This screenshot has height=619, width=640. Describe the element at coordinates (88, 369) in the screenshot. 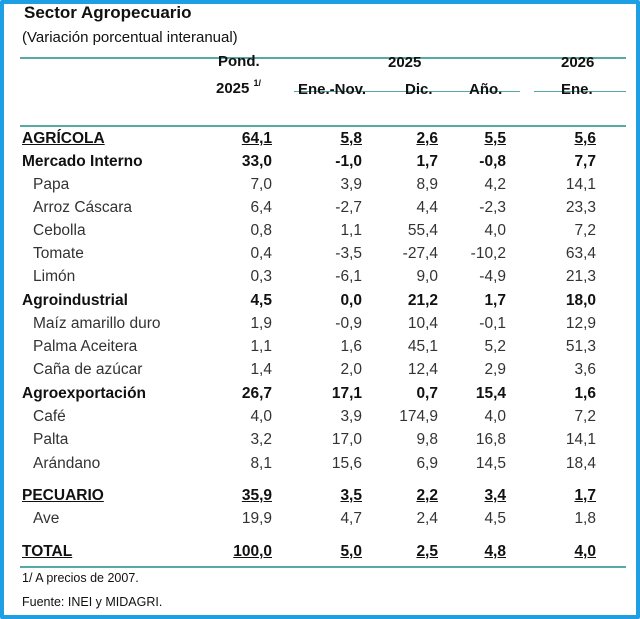

I see `row-label: Caña de azúcar` at that location.